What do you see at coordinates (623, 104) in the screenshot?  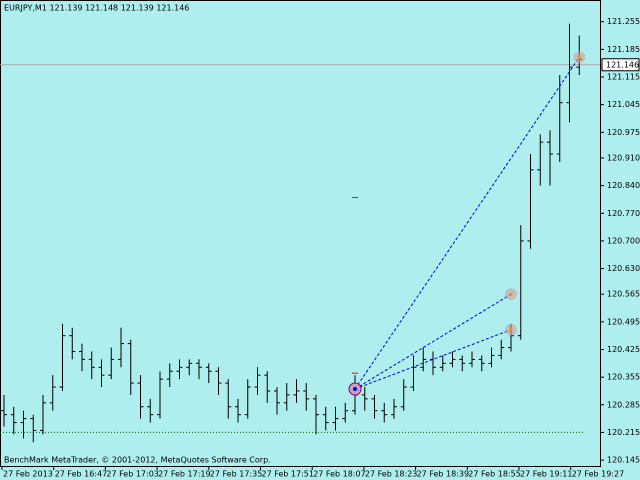 I see `y-tick-label: 121.045` at bounding box center [623, 104].